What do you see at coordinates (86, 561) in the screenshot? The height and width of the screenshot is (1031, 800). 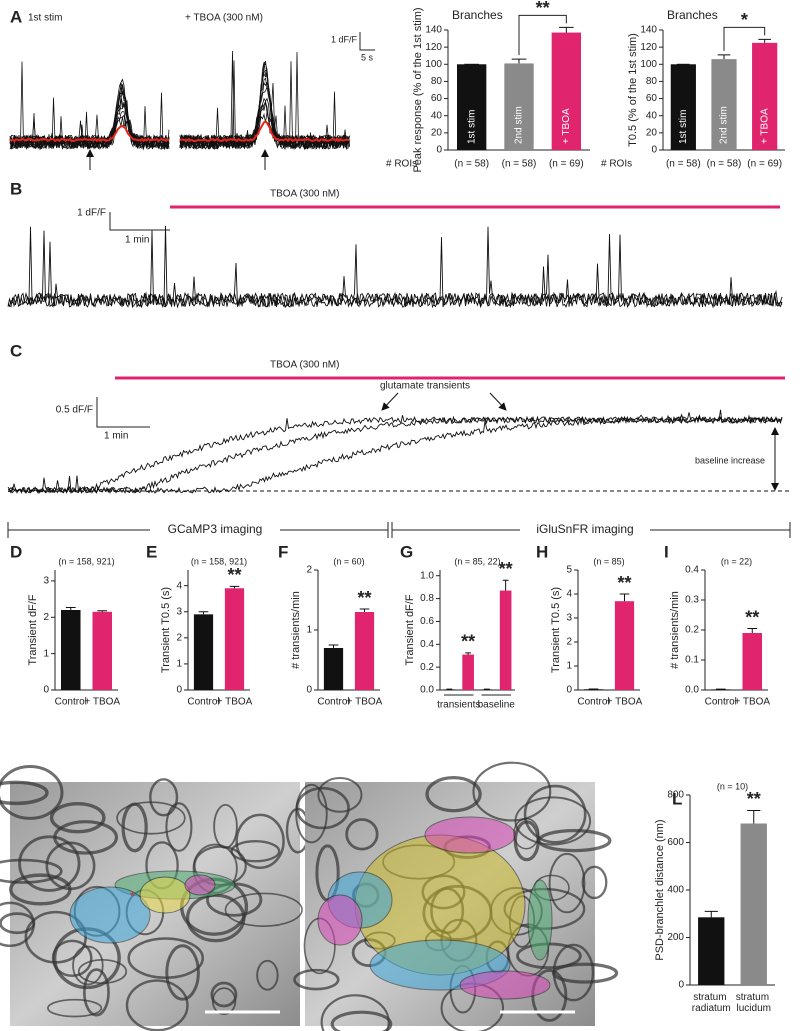 I see `n-note: (n = 158, 921)` at bounding box center [86, 561].